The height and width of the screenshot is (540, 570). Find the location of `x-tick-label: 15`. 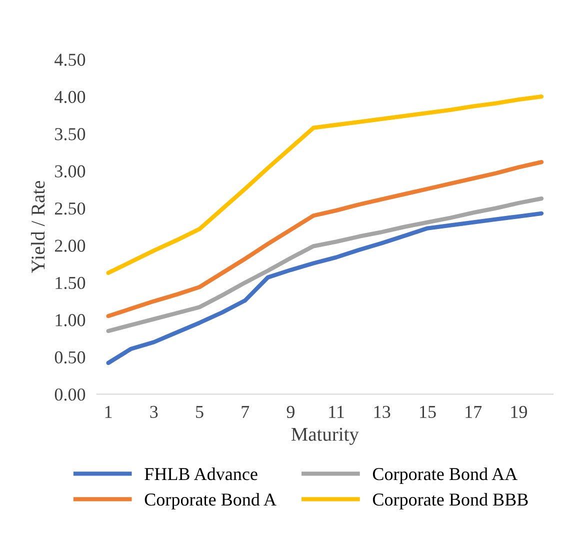

x-tick-label: 15 is located at coordinates (428, 412).